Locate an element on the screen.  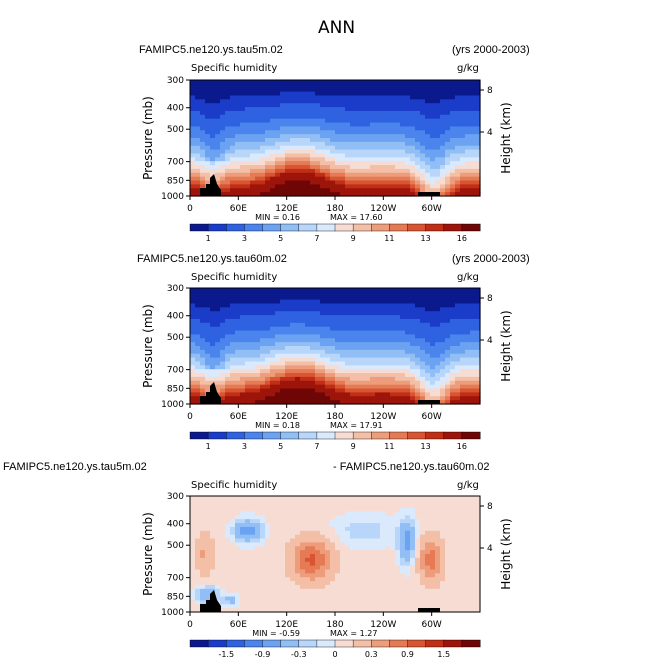
panel-1-ytick-300: 300 is located at coordinates (175, 81).